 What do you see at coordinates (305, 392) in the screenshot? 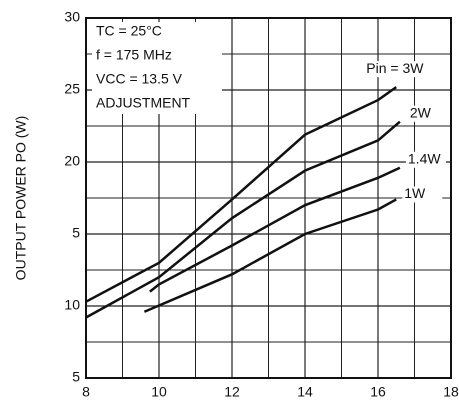
I see `x-tick-label: 14` at bounding box center [305, 392].